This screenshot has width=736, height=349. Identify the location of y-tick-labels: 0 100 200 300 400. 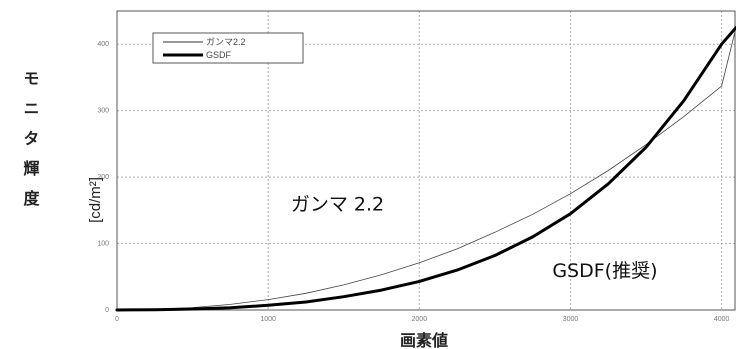
(103, 177).